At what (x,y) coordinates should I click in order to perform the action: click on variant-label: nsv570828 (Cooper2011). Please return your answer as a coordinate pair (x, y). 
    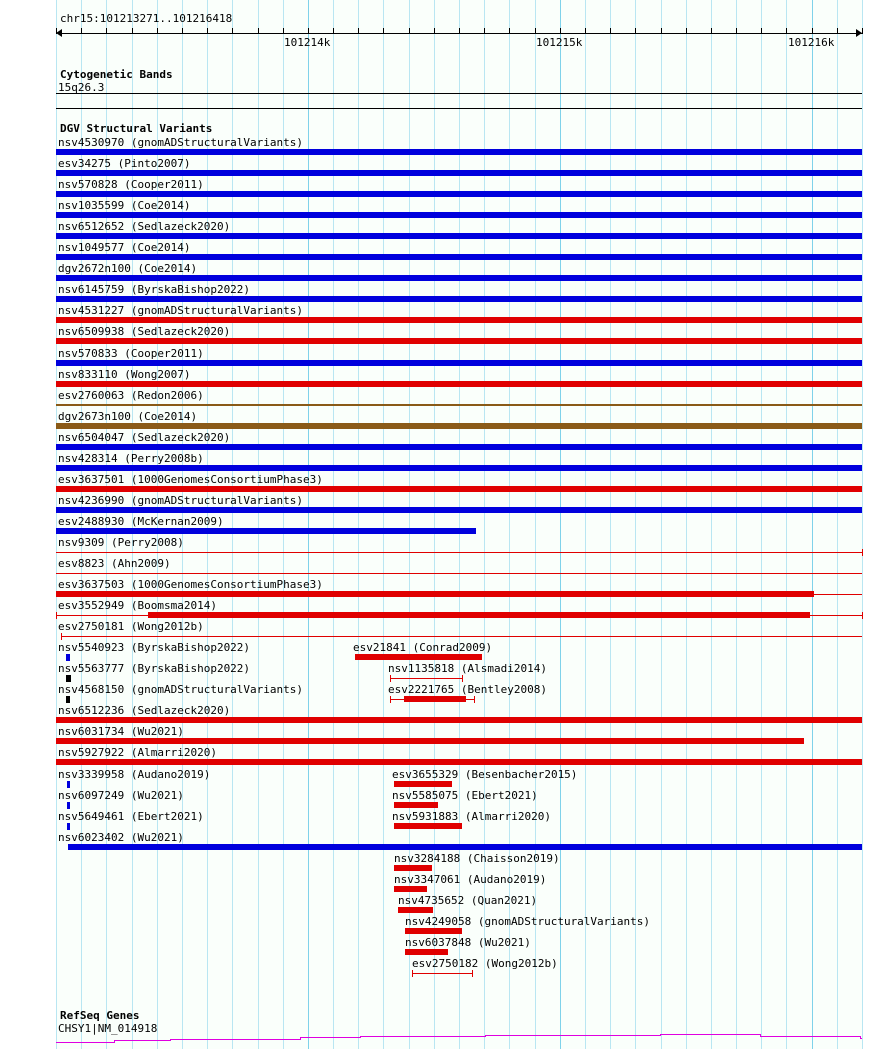
    Looking at the image, I should click on (131, 184).